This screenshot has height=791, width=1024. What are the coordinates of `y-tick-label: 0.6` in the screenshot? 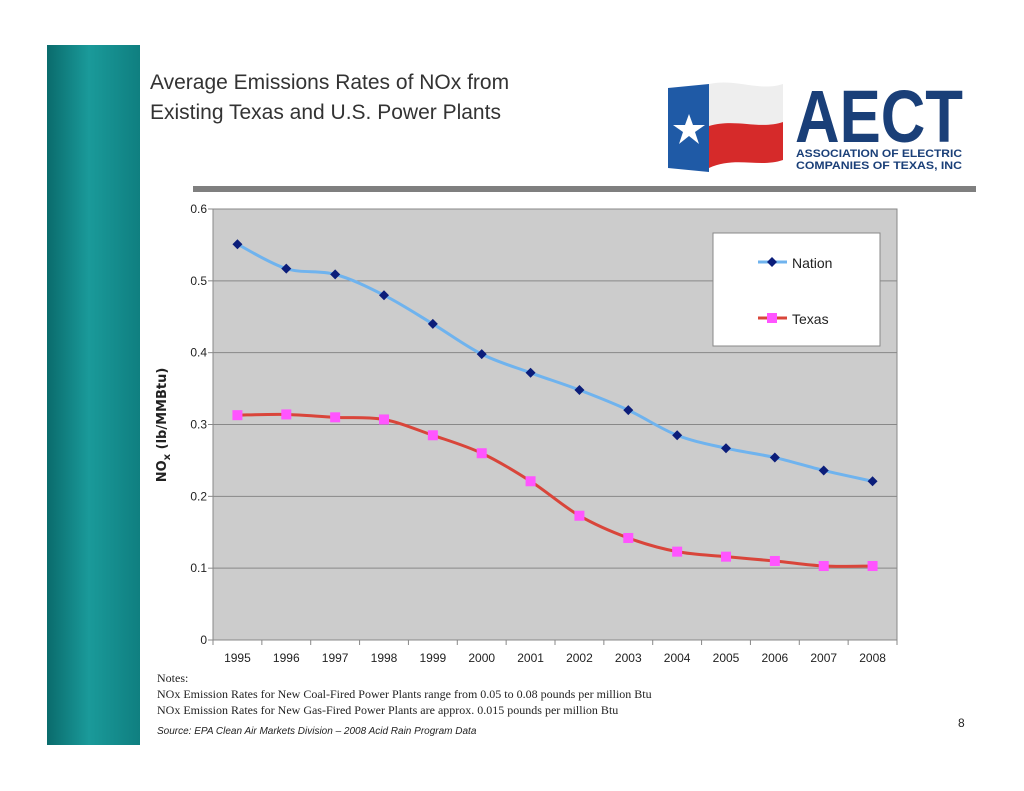 It's located at (198, 209).